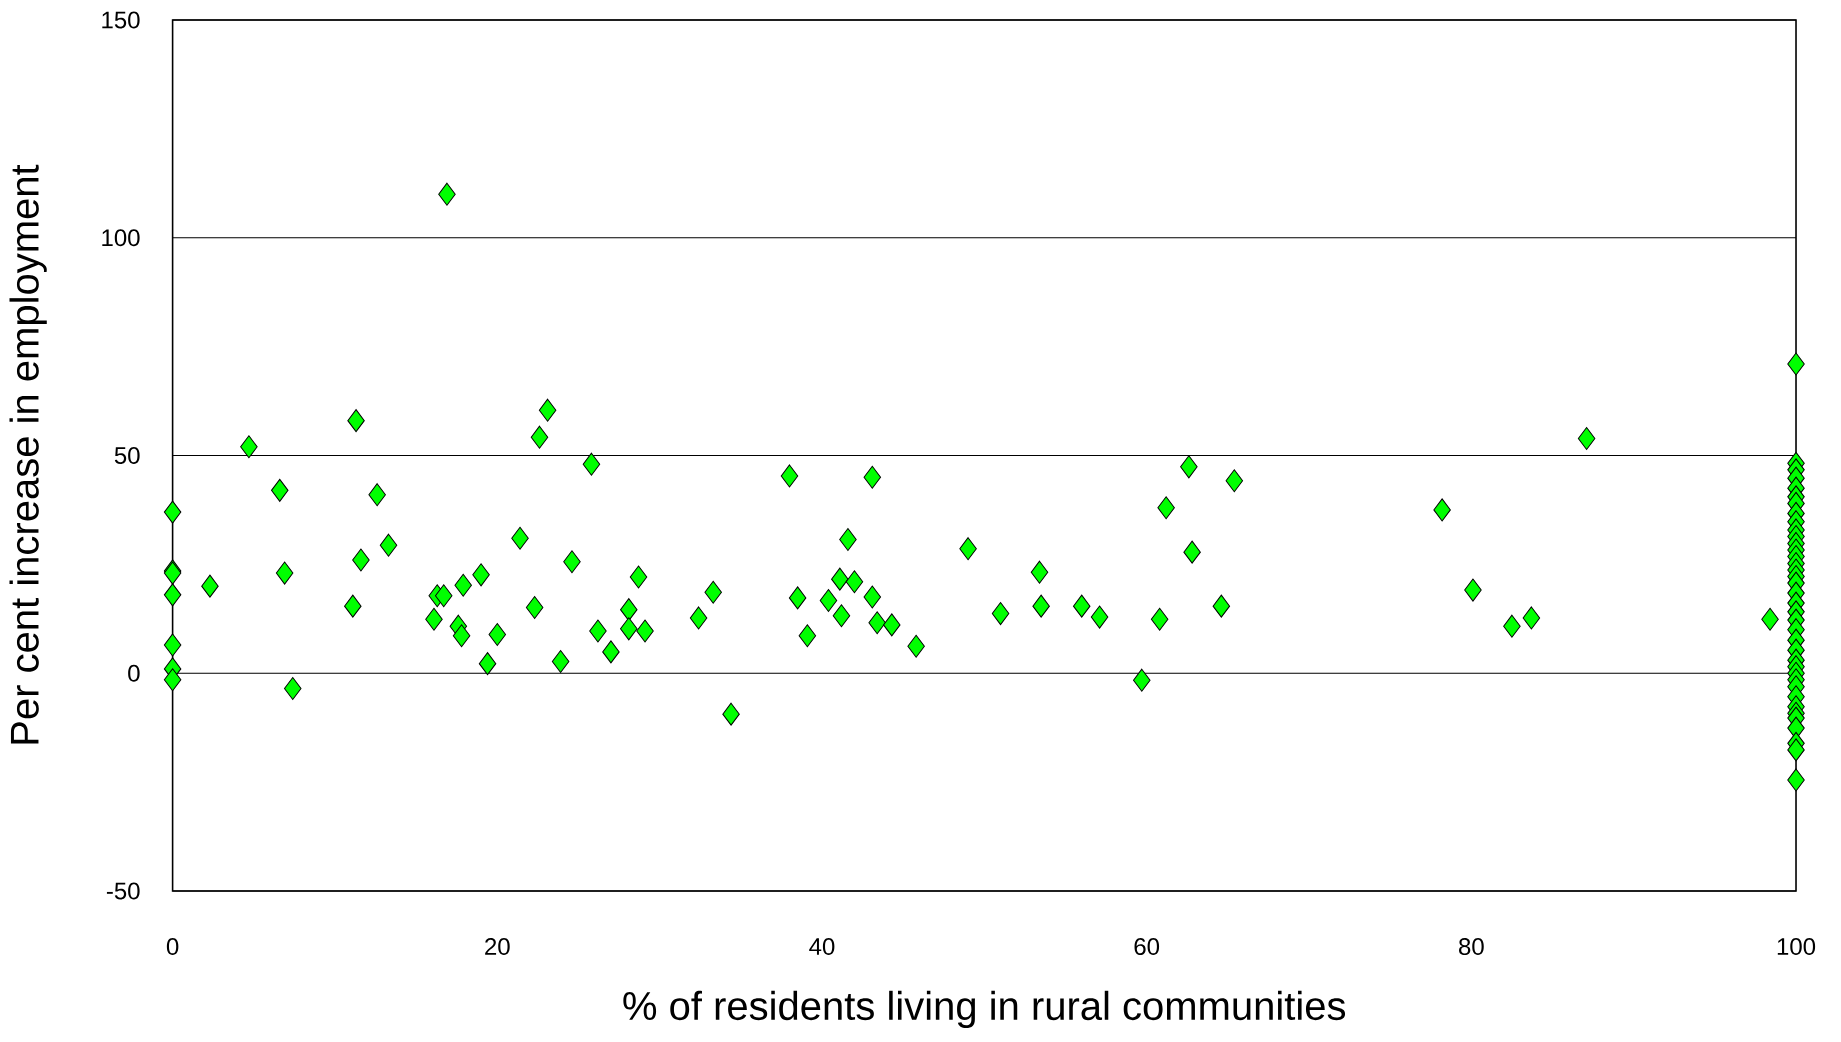 Image resolution: width=1841 pixels, height=1042 pixels. What do you see at coordinates (1147, 947) in the screenshot?
I see `x-tick-label: 60` at bounding box center [1147, 947].